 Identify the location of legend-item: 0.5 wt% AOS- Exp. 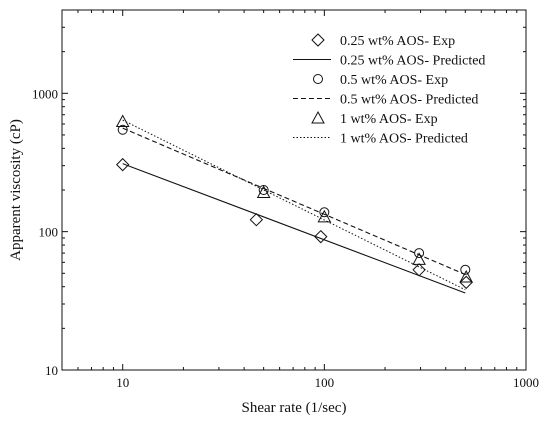
(380, 80).